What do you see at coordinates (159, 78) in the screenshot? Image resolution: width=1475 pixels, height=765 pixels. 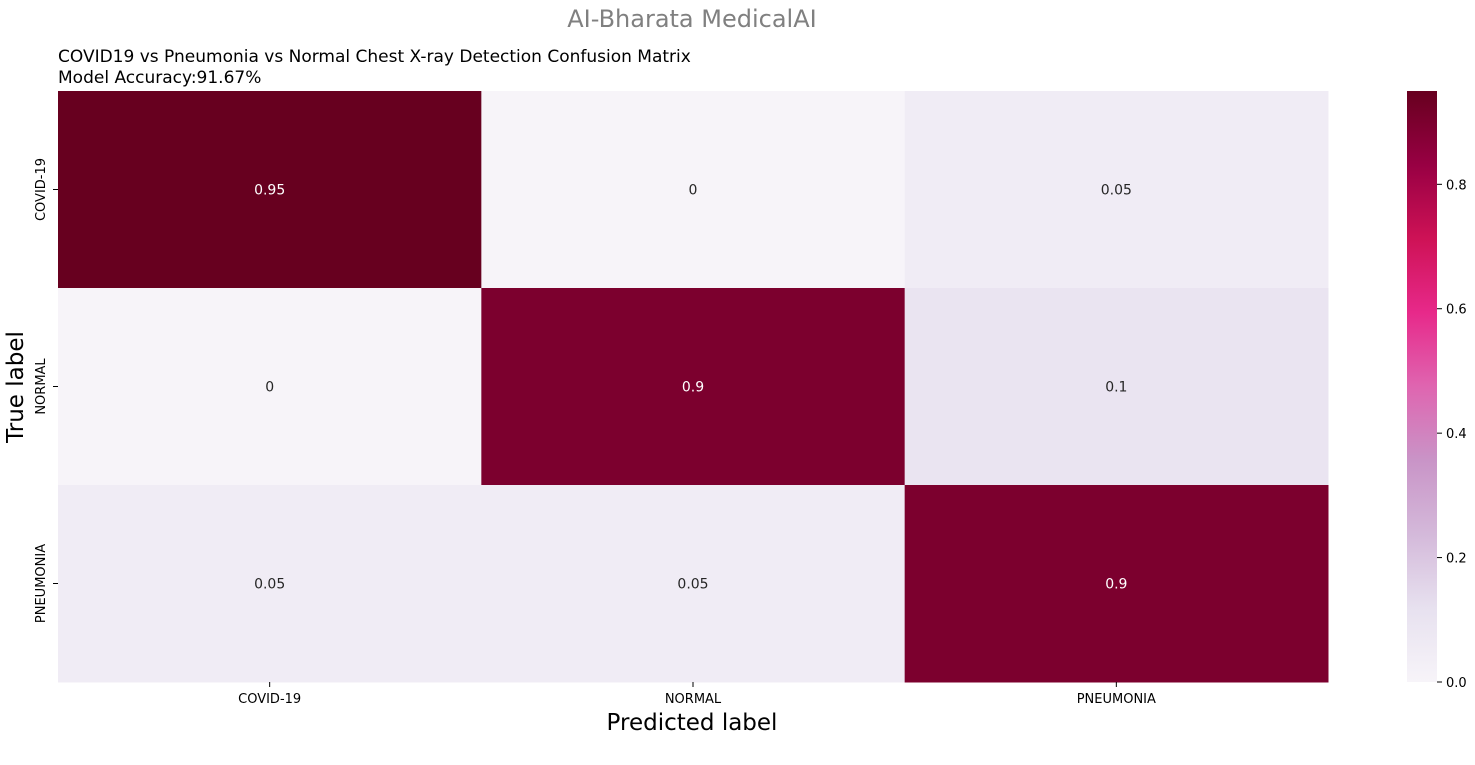 I see `chart-title-line2: Model Accuracy:91.67%` at bounding box center [159, 78].